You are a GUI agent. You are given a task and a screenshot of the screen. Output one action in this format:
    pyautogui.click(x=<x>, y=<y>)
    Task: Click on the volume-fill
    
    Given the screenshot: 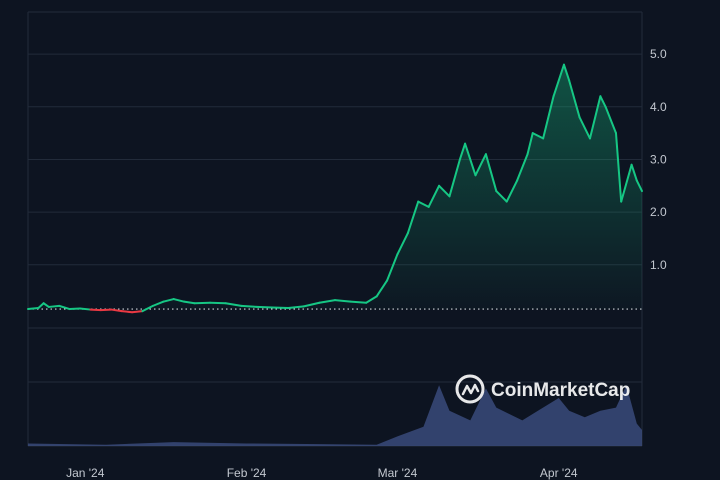 What is the action you would take?
    pyautogui.click(x=335, y=415)
    